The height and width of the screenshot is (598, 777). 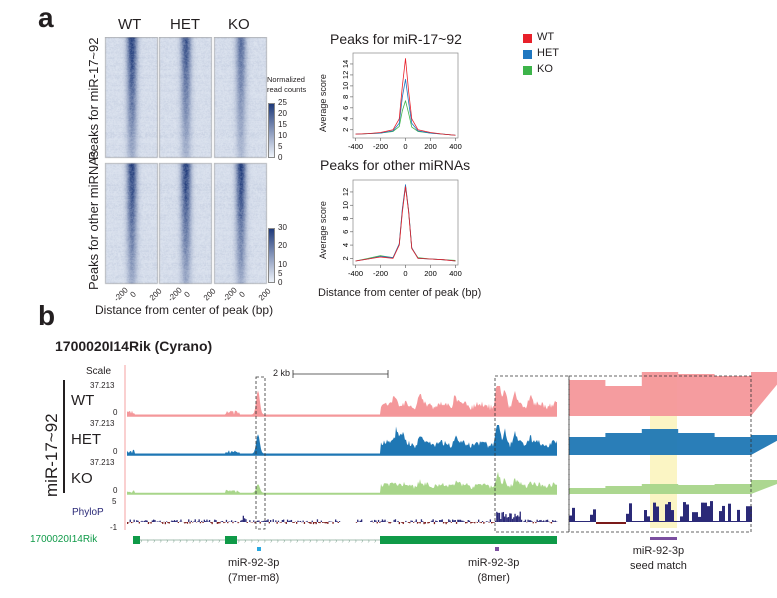 What do you see at coordinates (82, 478) in the screenshot?
I see `track-label-ko: KO` at bounding box center [82, 478].